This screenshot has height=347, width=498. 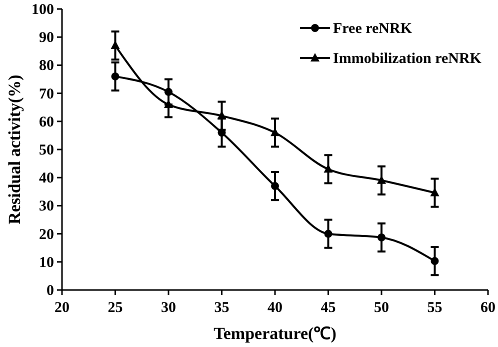 I want to click on x-tick-label: 20, so click(x=62, y=308).